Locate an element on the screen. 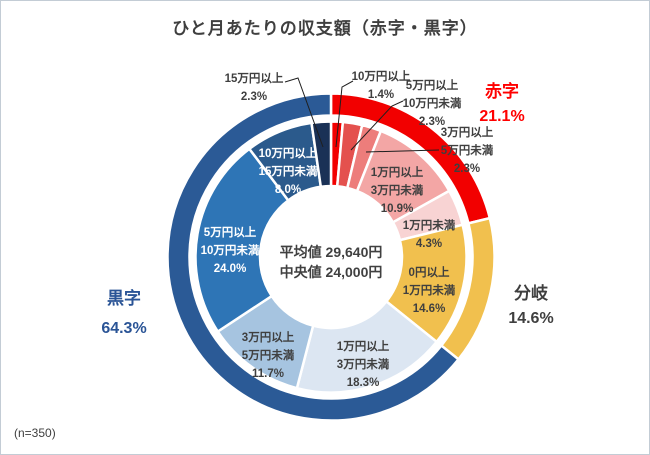 This screenshot has width=650, height=455. segment-label-5-line-1: 1万円未満 is located at coordinates (429, 290).